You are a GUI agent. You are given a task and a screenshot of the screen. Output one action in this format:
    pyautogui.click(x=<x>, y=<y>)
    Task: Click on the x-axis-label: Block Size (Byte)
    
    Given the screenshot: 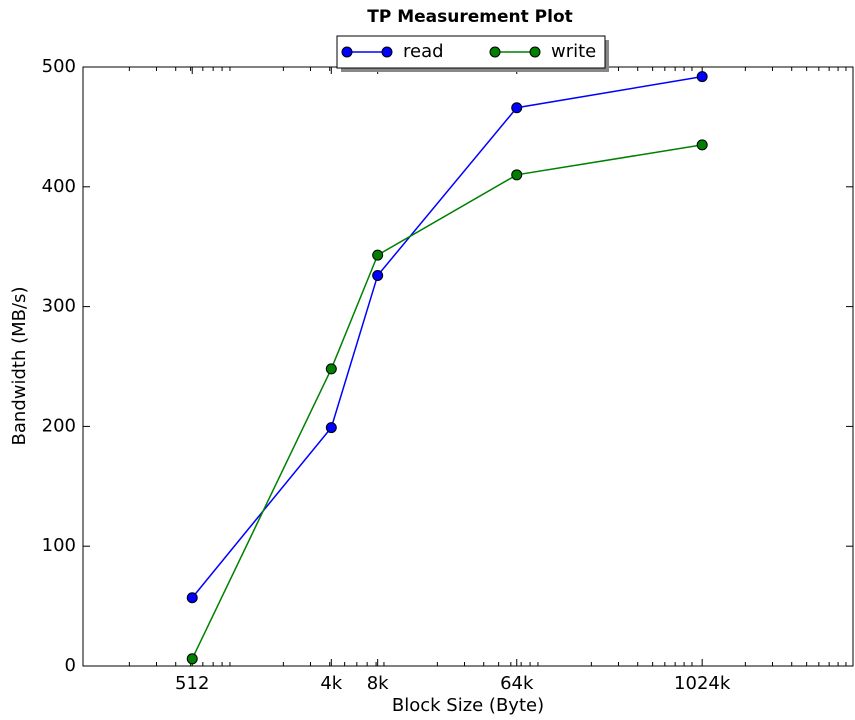 What is the action you would take?
    pyautogui.click(x=468, y=705)
    